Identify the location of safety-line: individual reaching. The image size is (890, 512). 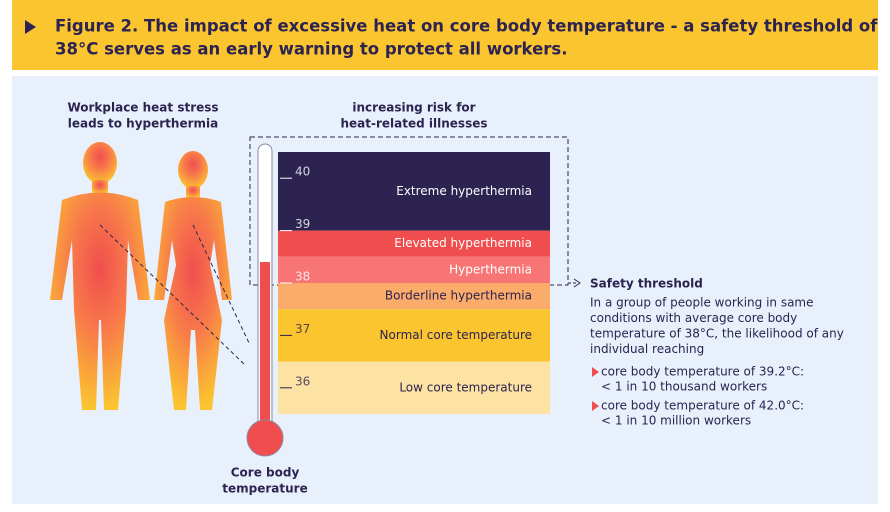
(647, 349).